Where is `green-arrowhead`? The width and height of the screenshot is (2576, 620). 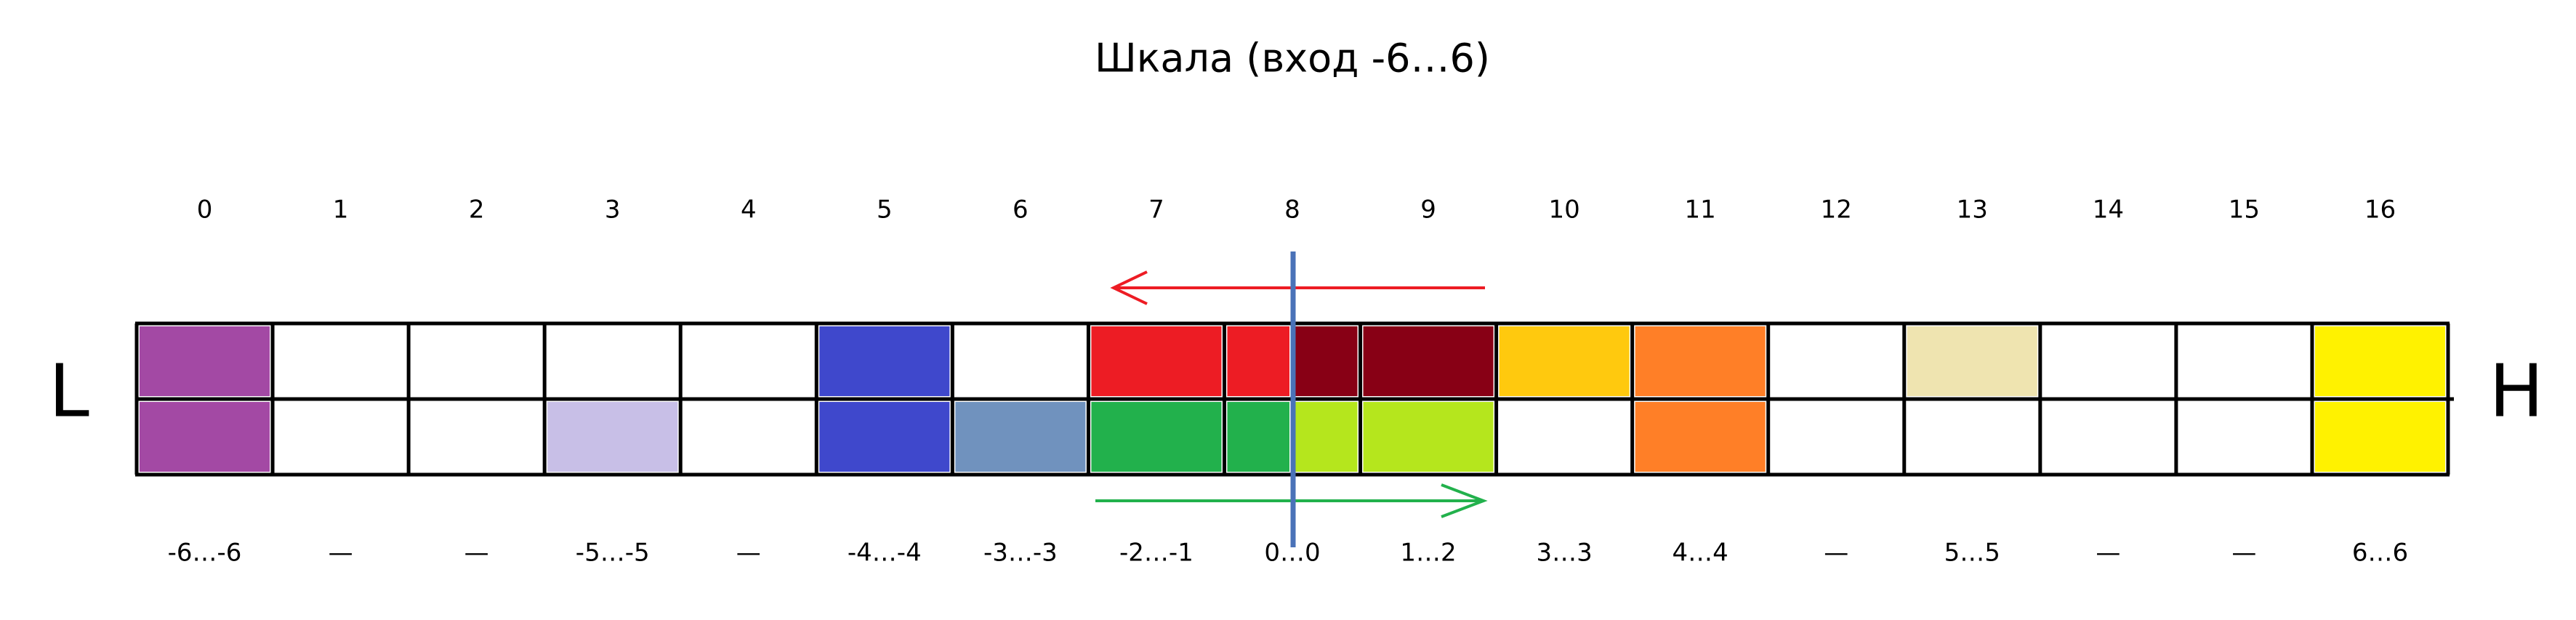
green-arrowhead is located at coordinates (1464, 500).